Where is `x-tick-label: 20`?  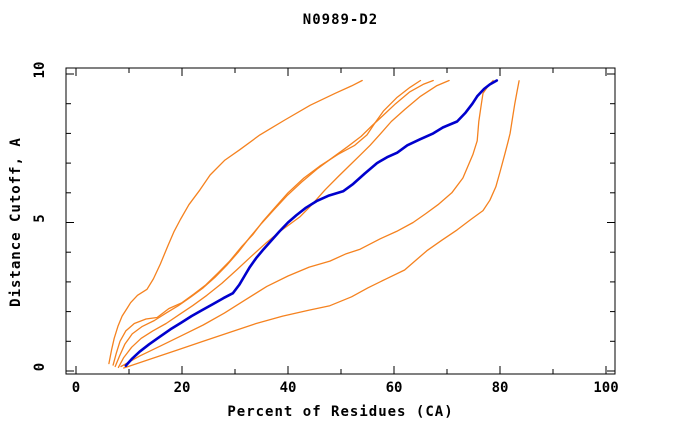 x-tick-label: 20 is located at coordinates (182, 388).